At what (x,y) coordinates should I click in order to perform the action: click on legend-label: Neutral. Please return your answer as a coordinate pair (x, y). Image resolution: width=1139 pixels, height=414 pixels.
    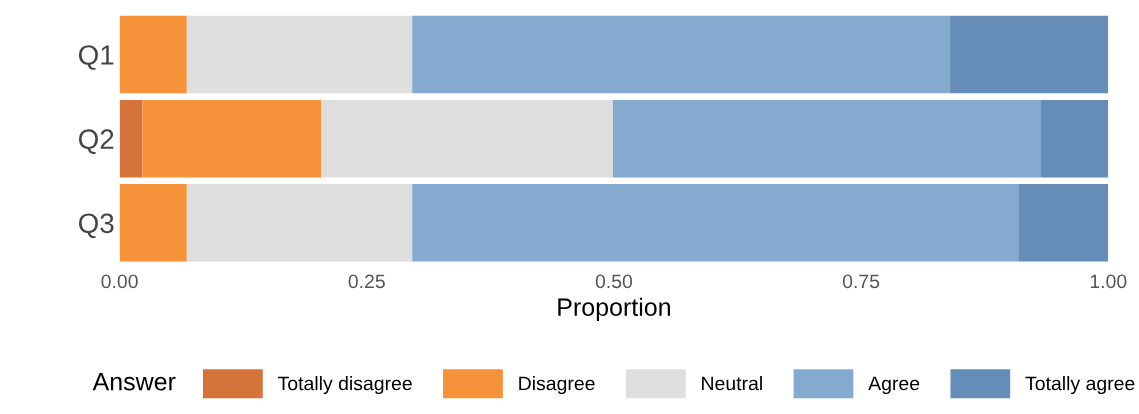
    Looking at the image, I should click on (732, 383).